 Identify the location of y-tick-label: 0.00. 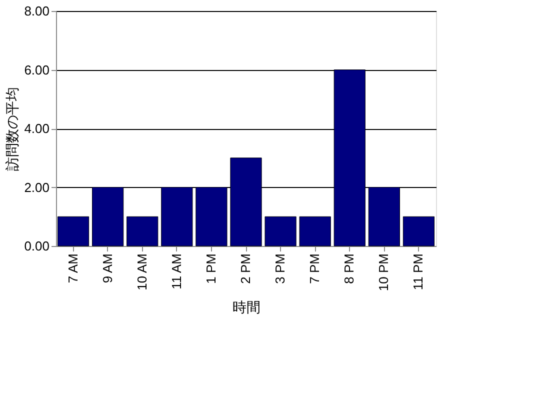
(37, 246).